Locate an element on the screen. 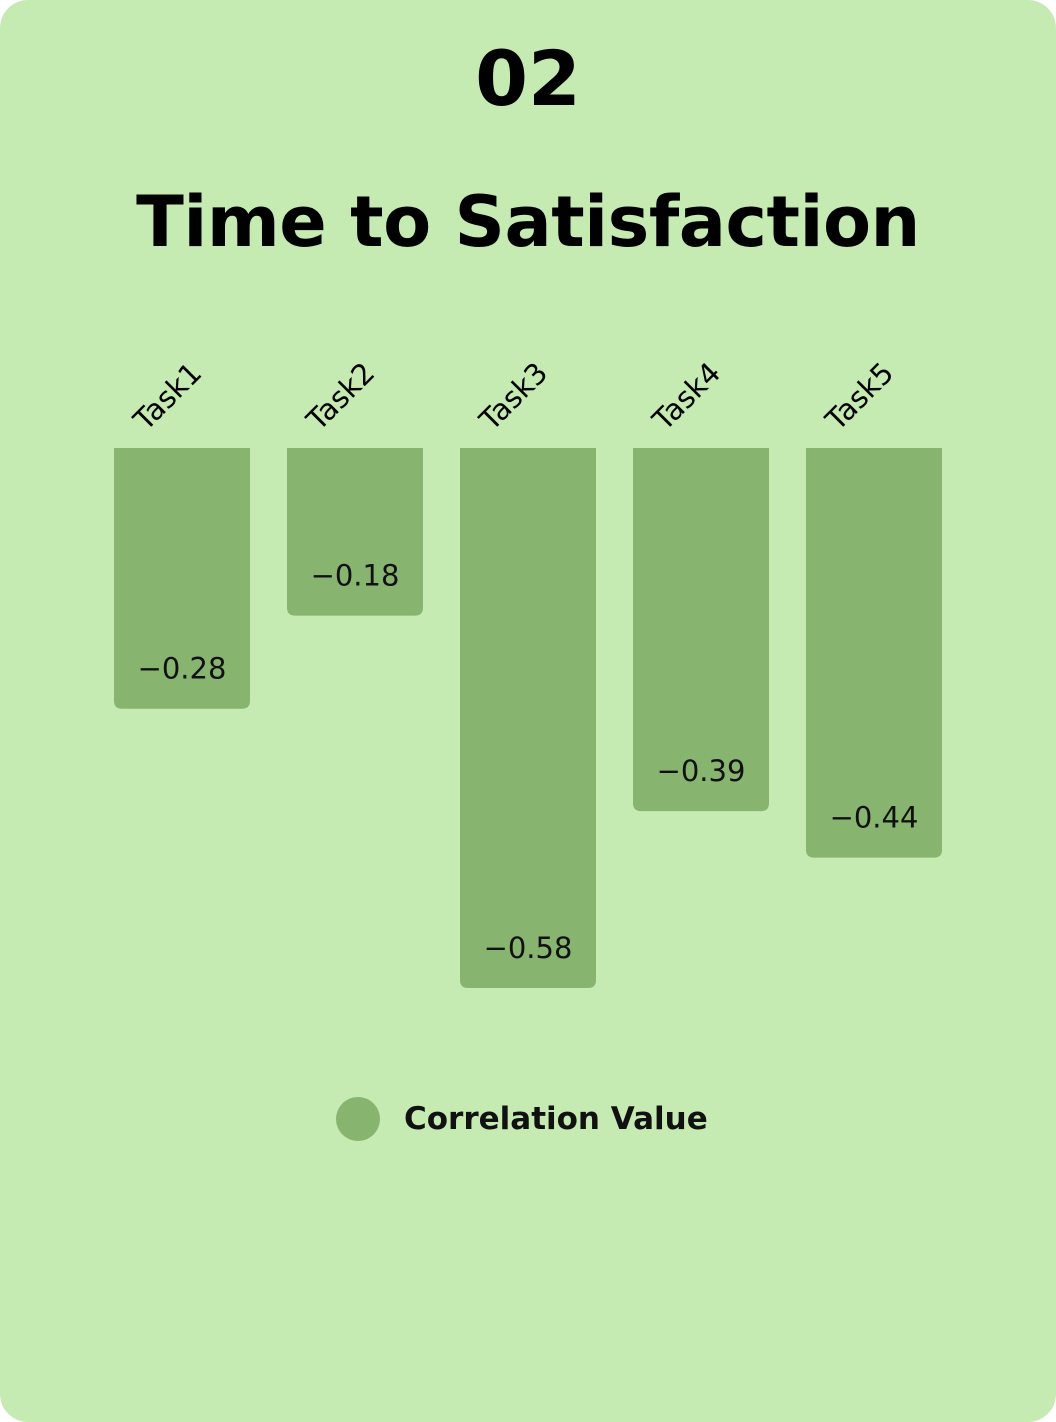  bar-task4 is located at coordinates (701, 630).